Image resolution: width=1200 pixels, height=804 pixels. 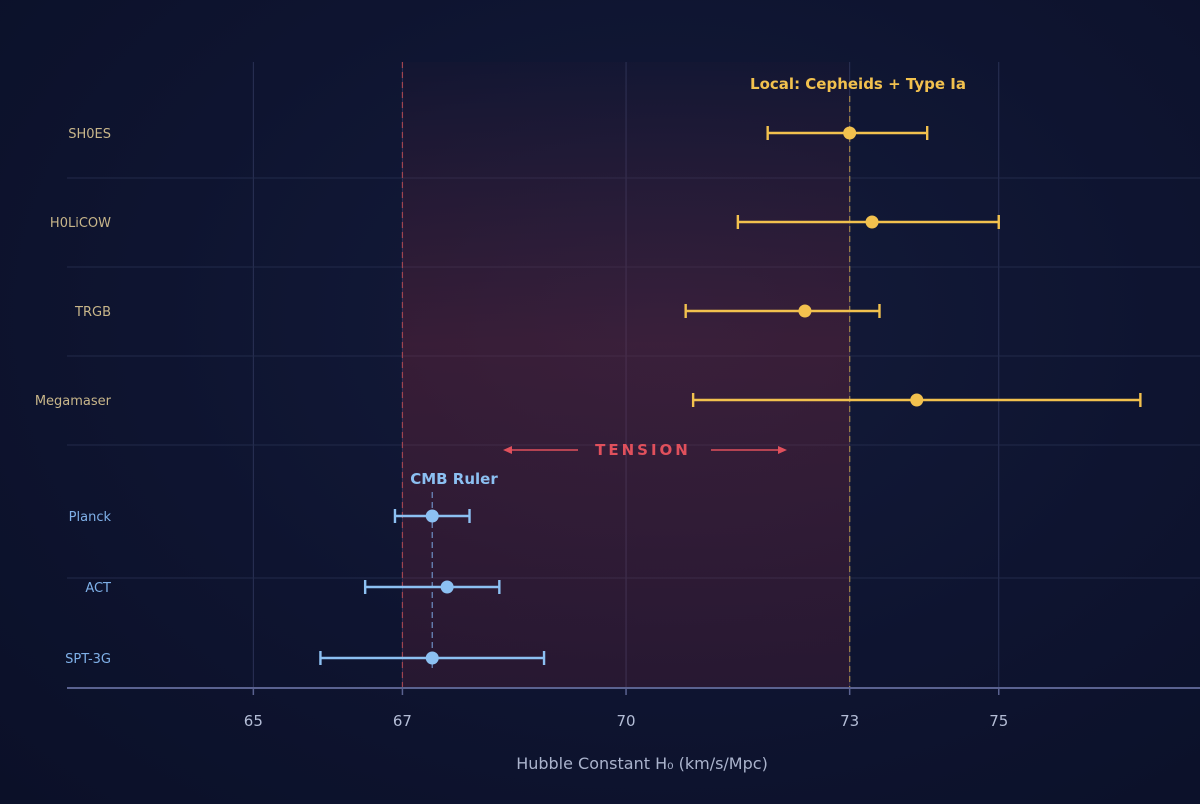 What do you see at coordinates (98, 588) in the screenshot?
I see `row-label: ACT` at bounding box center [98, 588].